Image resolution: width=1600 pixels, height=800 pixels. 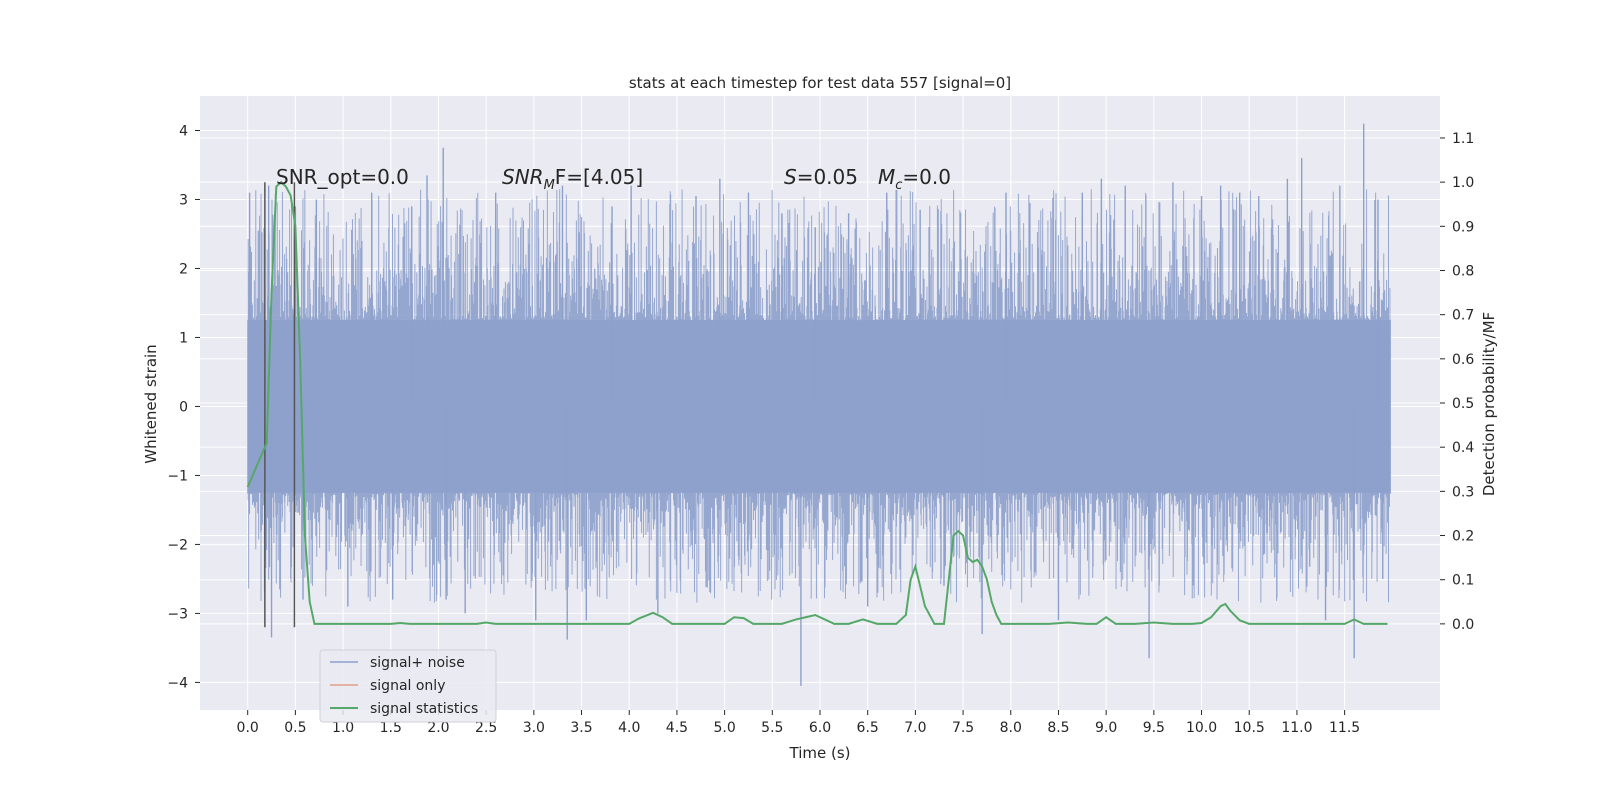 What do you see at coordinates (926, 177) in the screenshot?
I see `annotation-mc-rest: =0.0` at bounding box center [926, 177].